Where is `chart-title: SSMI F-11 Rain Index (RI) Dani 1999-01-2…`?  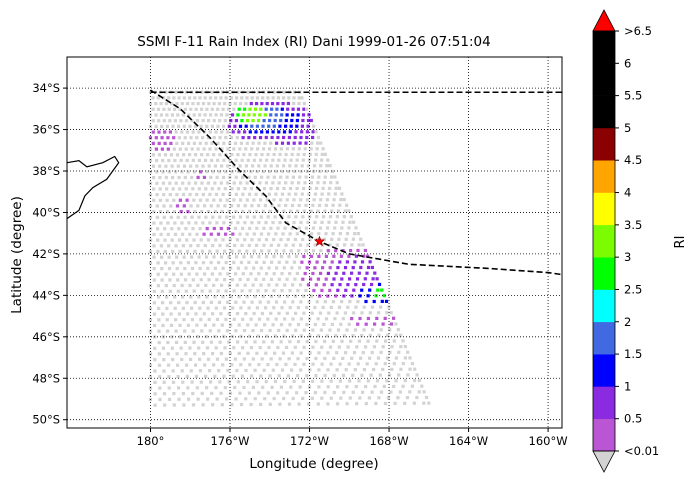 chart-title: SSMI F-11 Rain Index (RI) Dani 1999-01-2… is located at coordinates (313, 42).